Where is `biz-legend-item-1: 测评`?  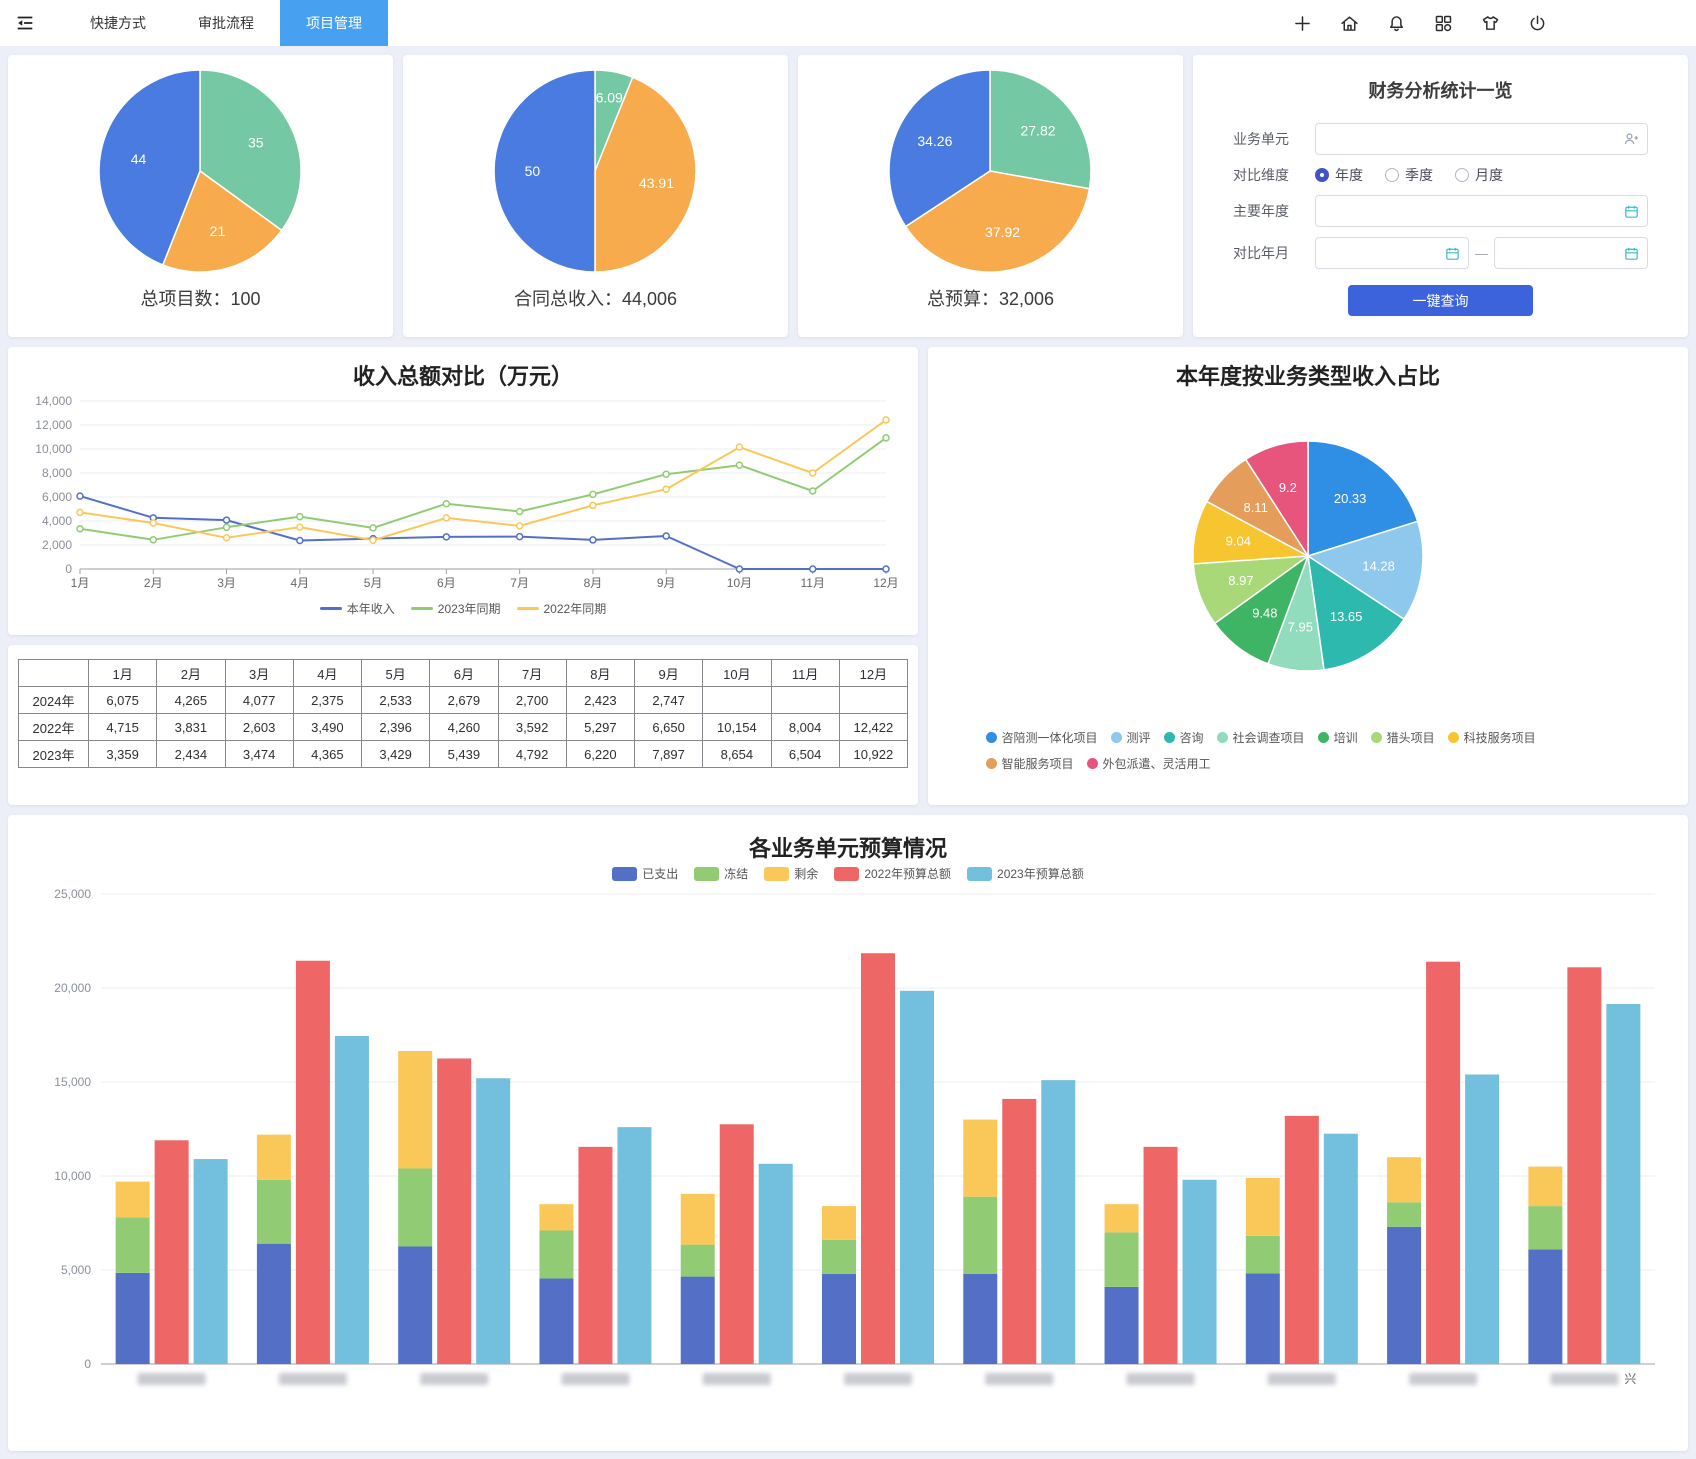 biz-legend-item-1: 测评 is located at coordinates (1130, 737).